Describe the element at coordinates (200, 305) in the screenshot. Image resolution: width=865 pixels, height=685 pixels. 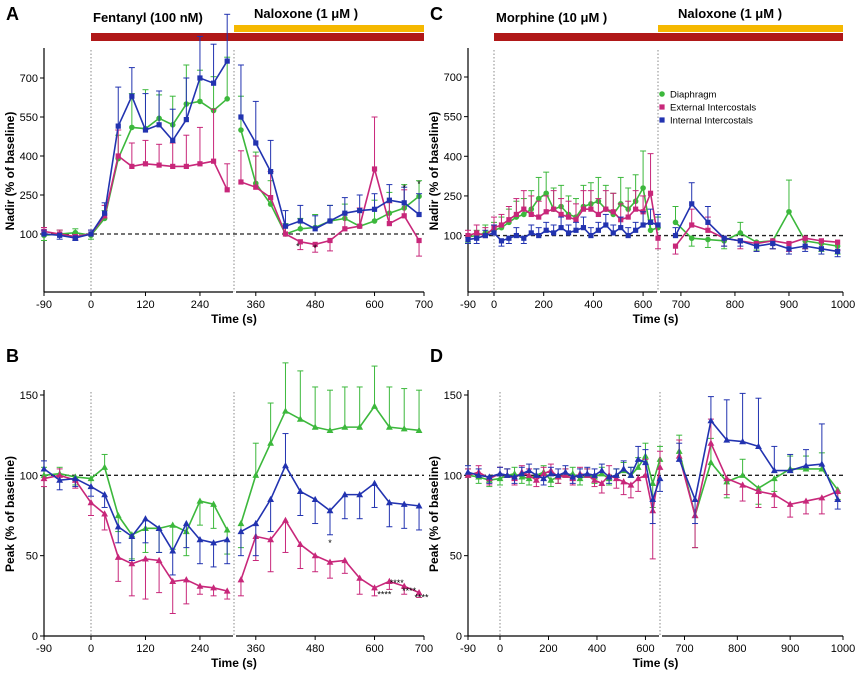
I see `x-tick-label: 240` at that location.